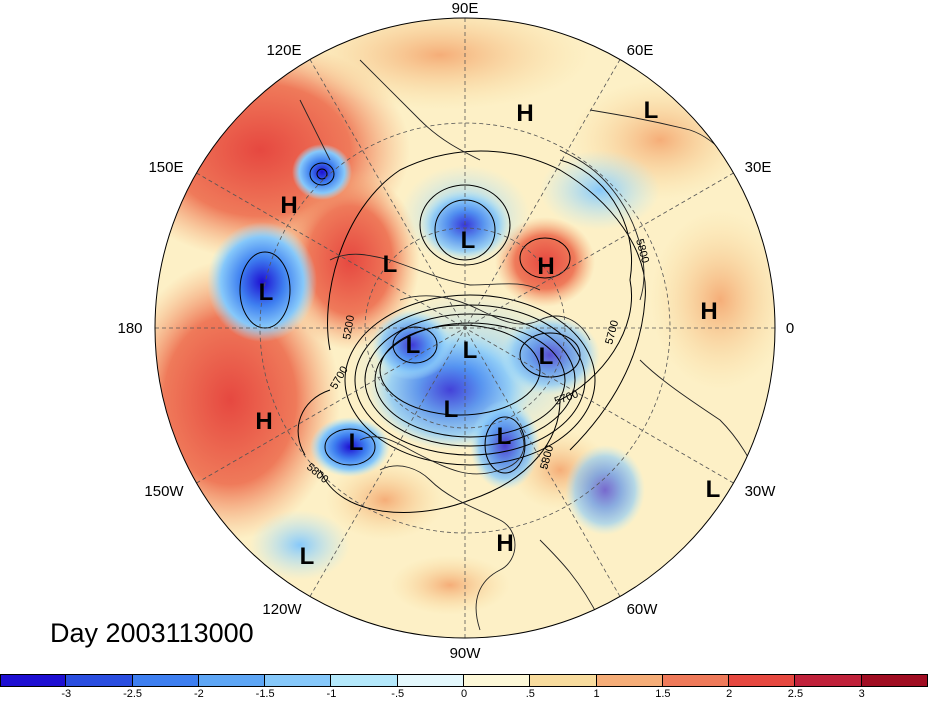  I want to click on colorbar-tick-label: 0, so click(464, 694).